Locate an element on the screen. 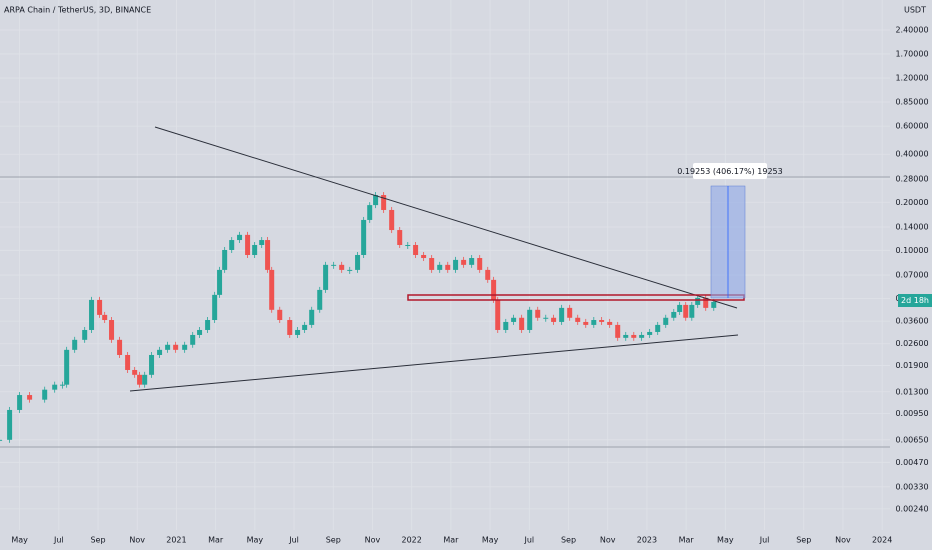  y-tick-label: 0.28000 is located at coordinates (911, 178).